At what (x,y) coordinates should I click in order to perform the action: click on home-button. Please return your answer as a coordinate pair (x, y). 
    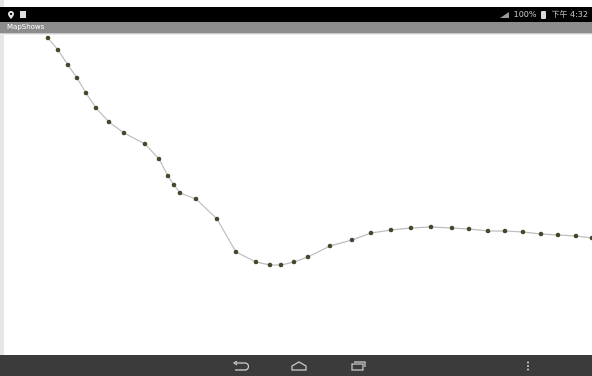
    Looking at the image, I should click on (299, 365).